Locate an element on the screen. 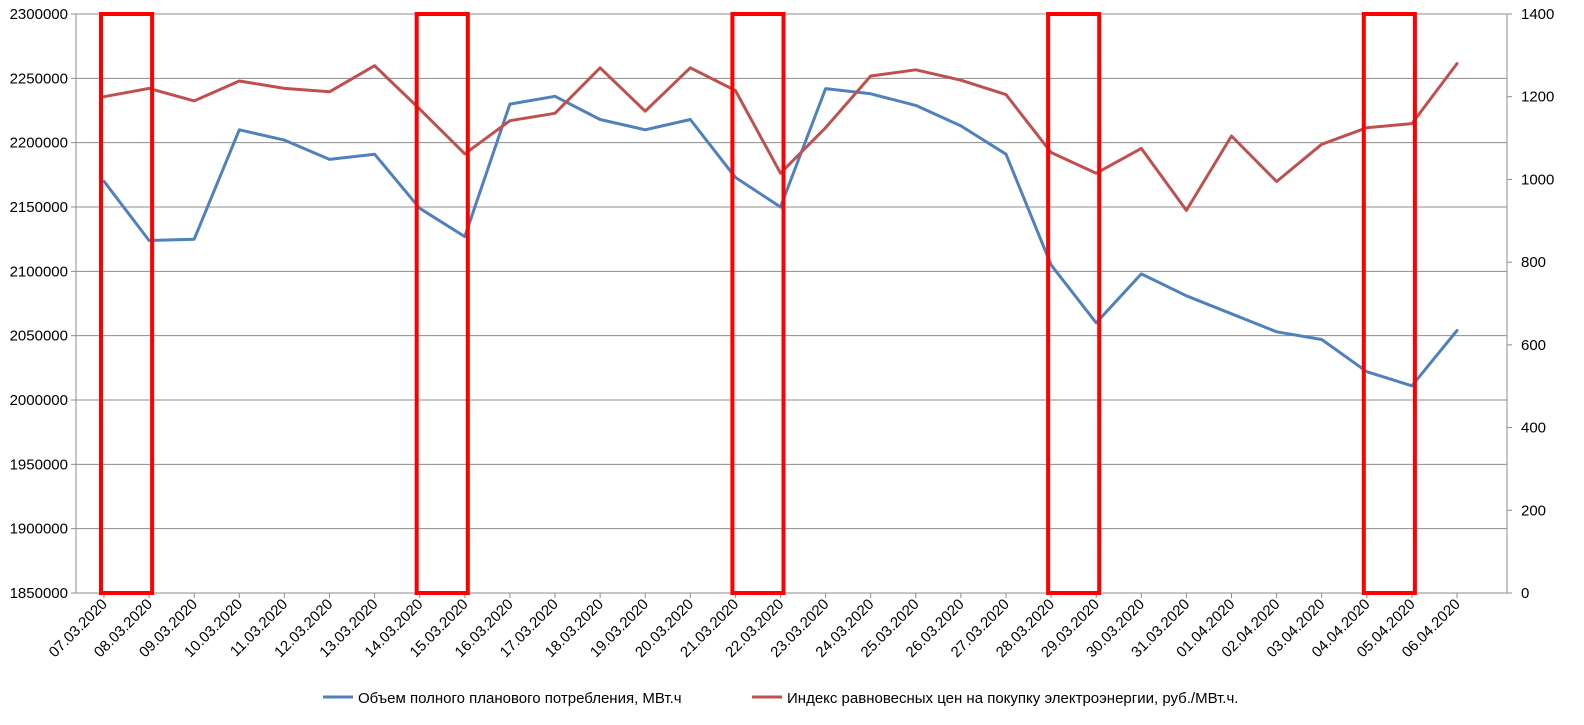 The height and width of the screenshot is (725, 1584). left-tick-label: 2250000 is located at coordinates (39, 78).